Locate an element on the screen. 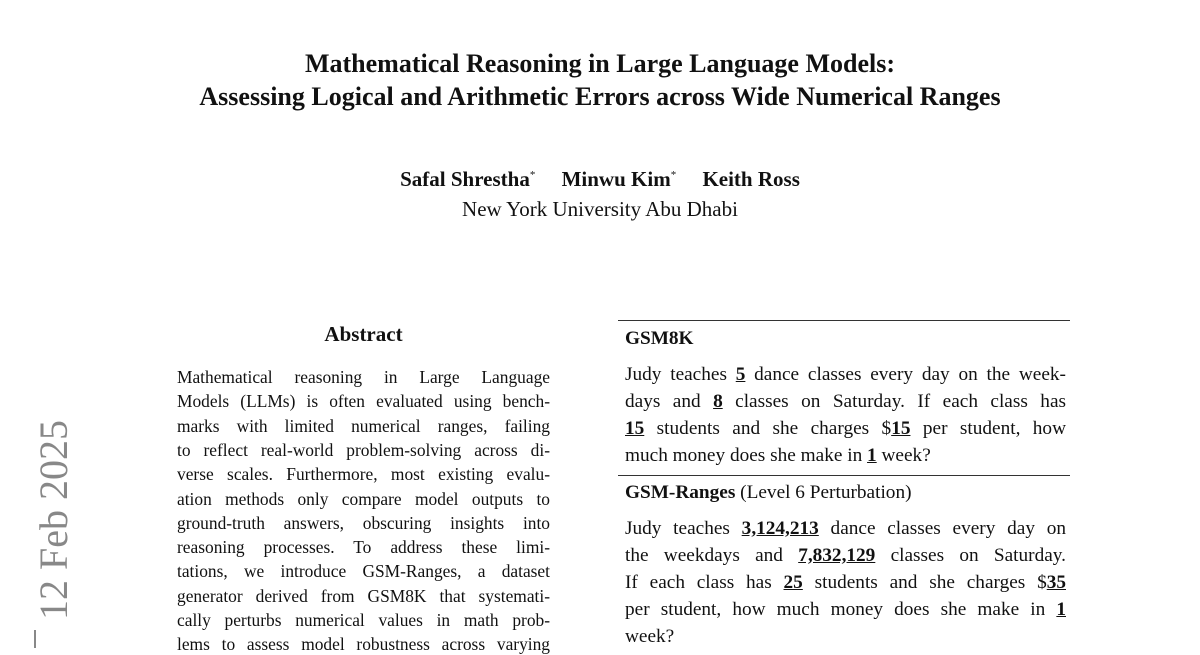  authors: Safal Shrestha* Minwu Kim* Keith Ross is located at coordinates (600, 179).